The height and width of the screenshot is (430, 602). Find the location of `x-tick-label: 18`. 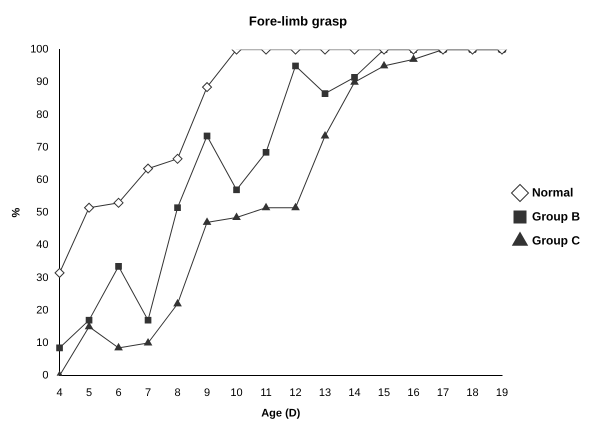

x-tick-label: 18 is located at coordinates (472, 393).